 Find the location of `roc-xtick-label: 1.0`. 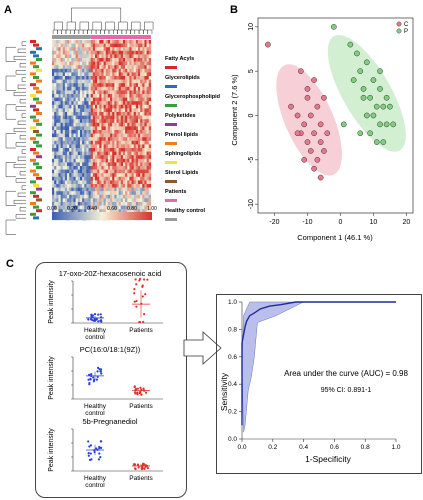

roc-xtick-label: 1.0 is located at coordinates (395, 447).